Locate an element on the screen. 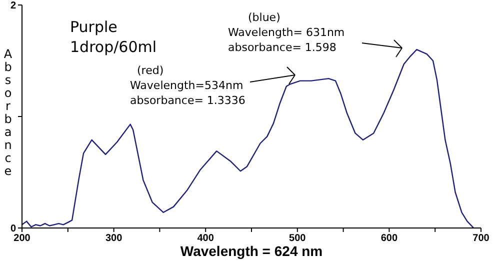 Image resolution: width=493 pixels, height=263 pixels. annotation: 1drop/60ml is located at coordinates (113, 47).